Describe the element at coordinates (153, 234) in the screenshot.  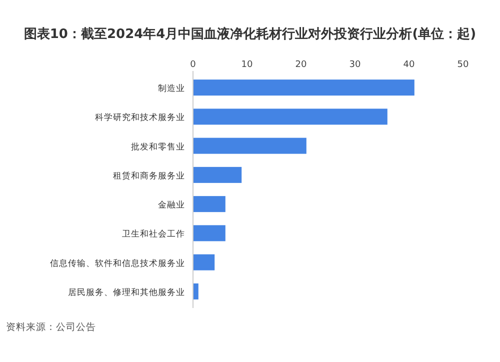
I see `y-tick-label: 卫生和社会工作` at that location.